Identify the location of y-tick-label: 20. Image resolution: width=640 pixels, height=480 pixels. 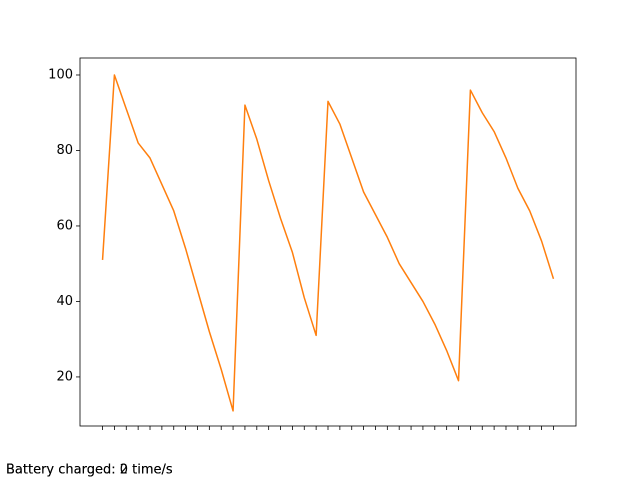
(64, 376).